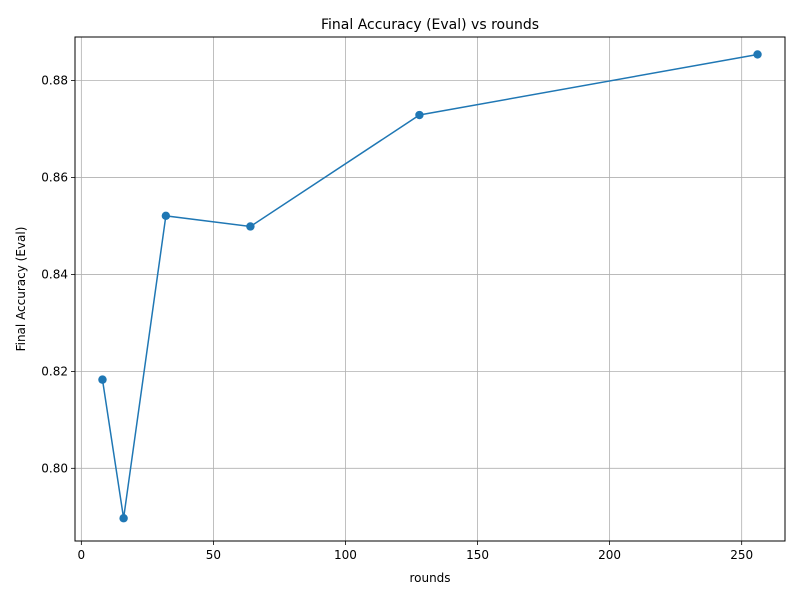 Image resolution: width=800 pixels, height=600 pixels. What do you see at coordinates (345, 555) in the screenshot?
I see `x-tick-label: 100` at bounding box center [345, 555].